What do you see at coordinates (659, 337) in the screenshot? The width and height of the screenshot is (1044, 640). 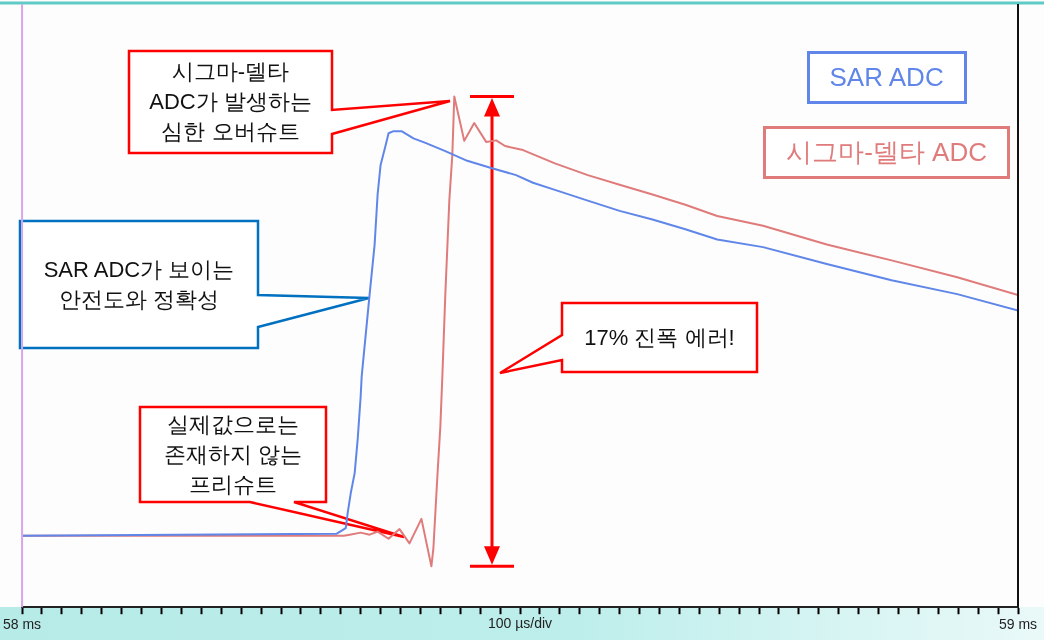 I see `annotation: 17% 진폭 에러!` at bounding box center [659, 337].